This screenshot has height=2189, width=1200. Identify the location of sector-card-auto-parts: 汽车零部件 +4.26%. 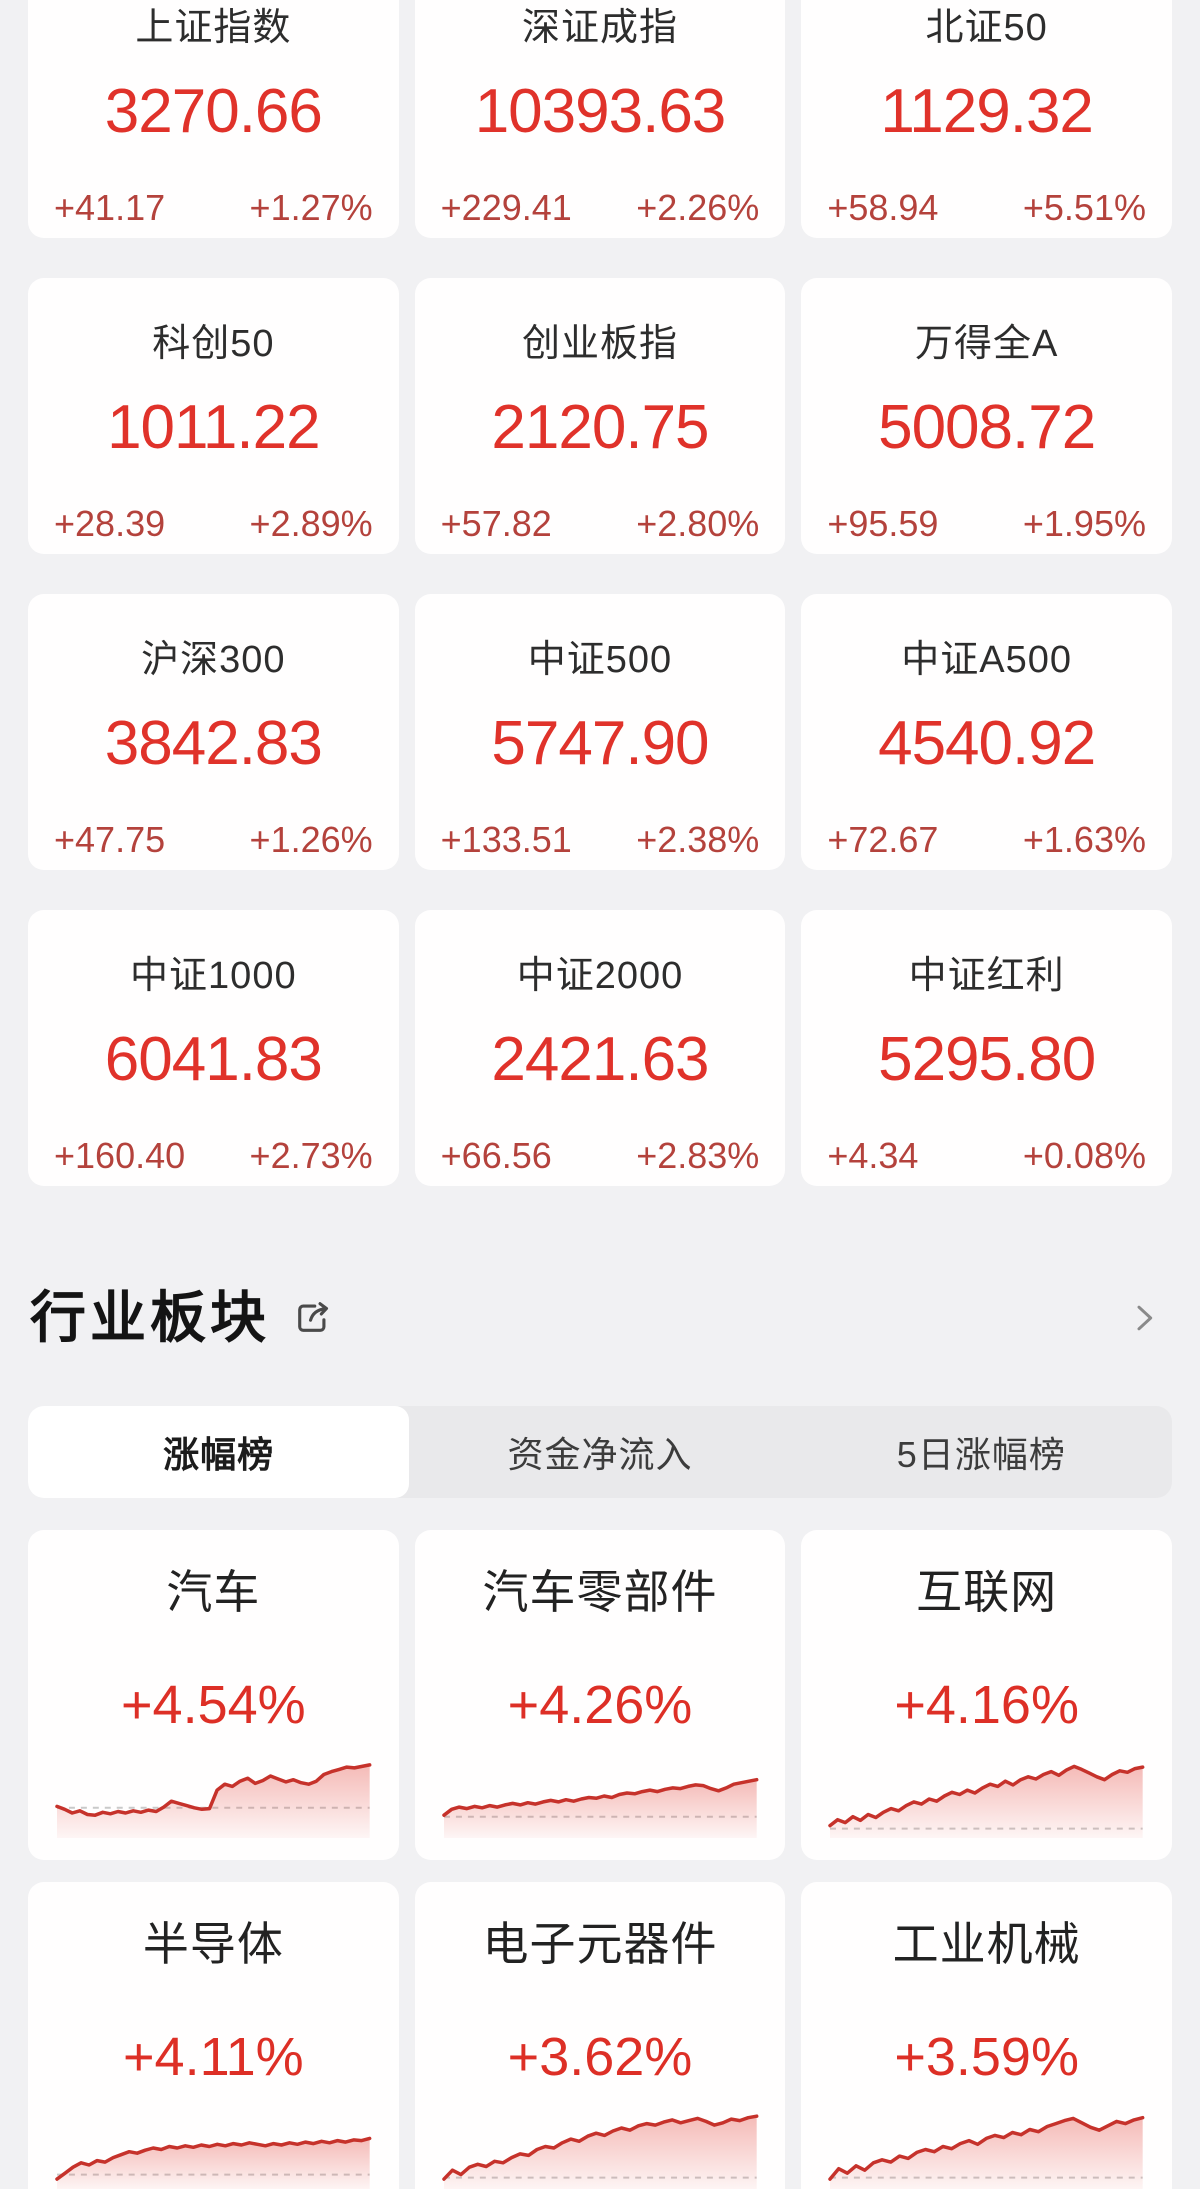
(600, 1695).